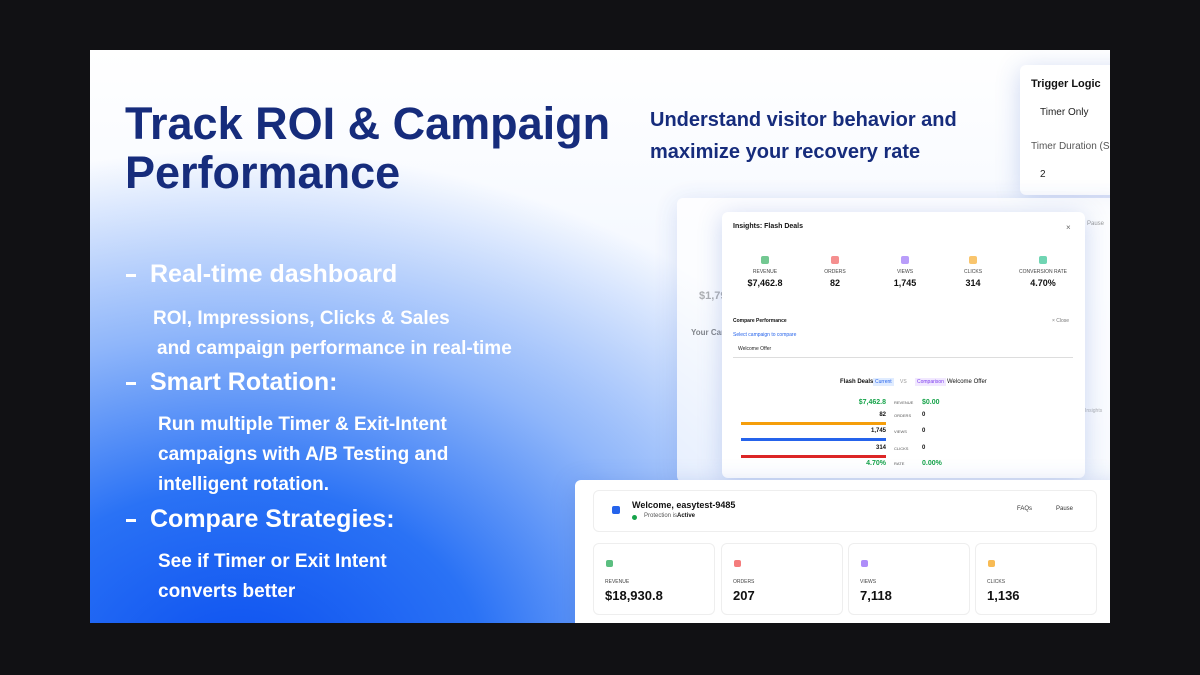 Image resolution: width=1200 pixels, height=675 pixels. What do you see at coordinates (967, 382) in the screenshot?
I see `comparison-name: Welcome Offer` at bounding box center [967, 382].